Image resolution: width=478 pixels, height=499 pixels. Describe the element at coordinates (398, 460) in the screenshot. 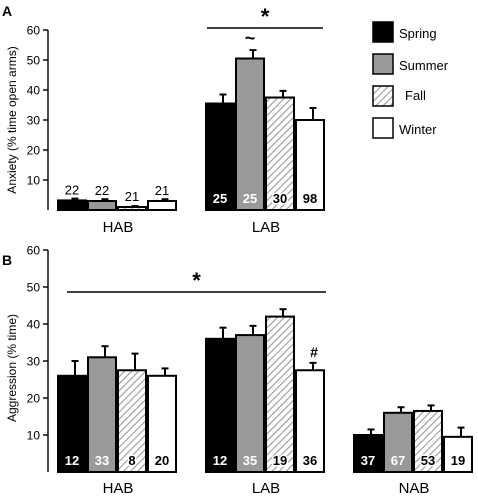

I see `n-label: 67` at that location.